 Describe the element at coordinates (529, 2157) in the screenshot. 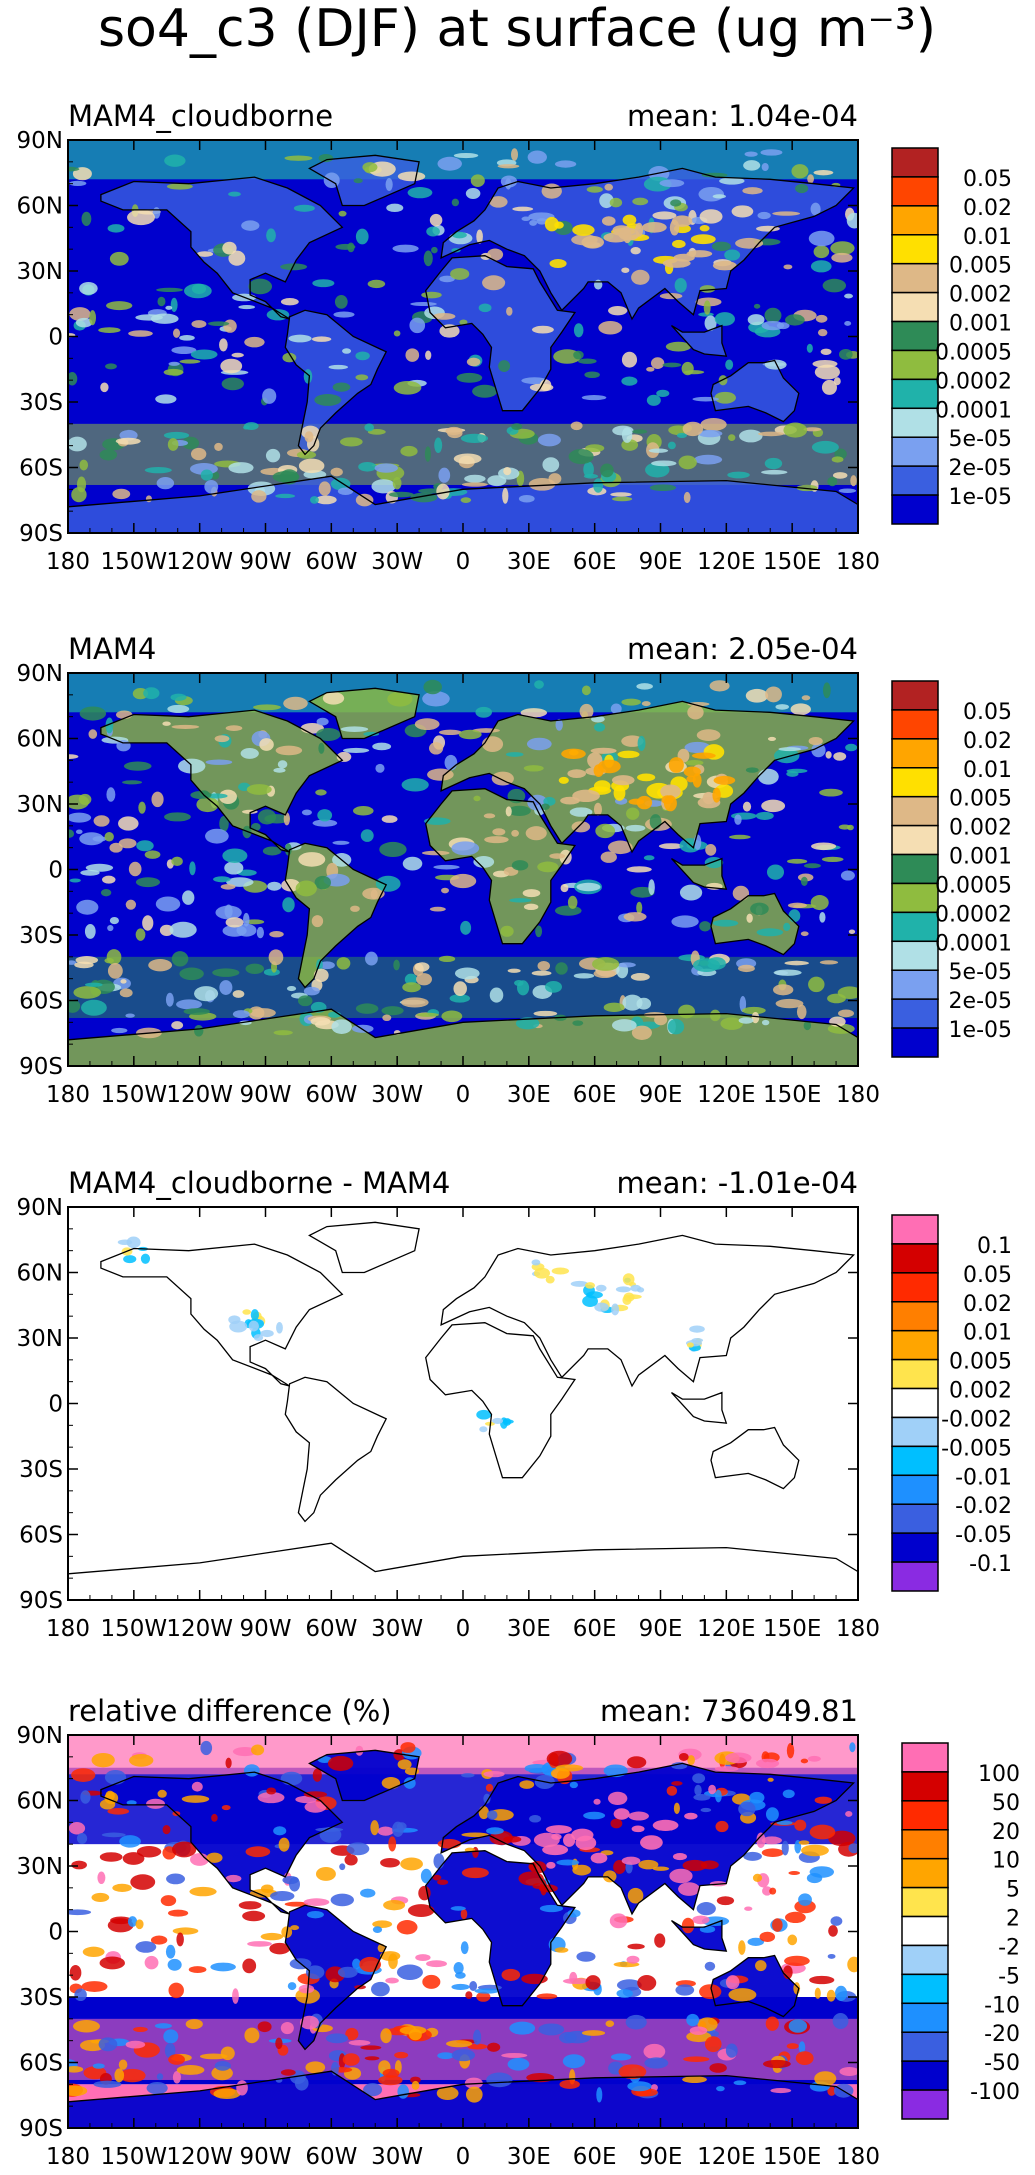

I see `x-tick-label: 30E` at that location.